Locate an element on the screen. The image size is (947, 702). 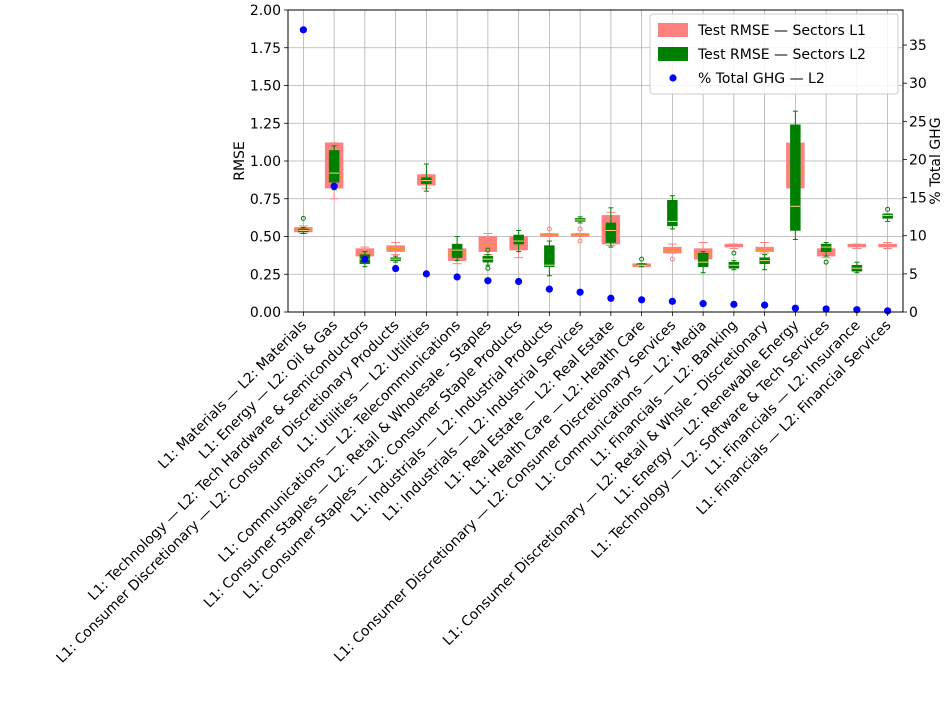
y2-tick-label: 0 is located at coordinates (913, 313).